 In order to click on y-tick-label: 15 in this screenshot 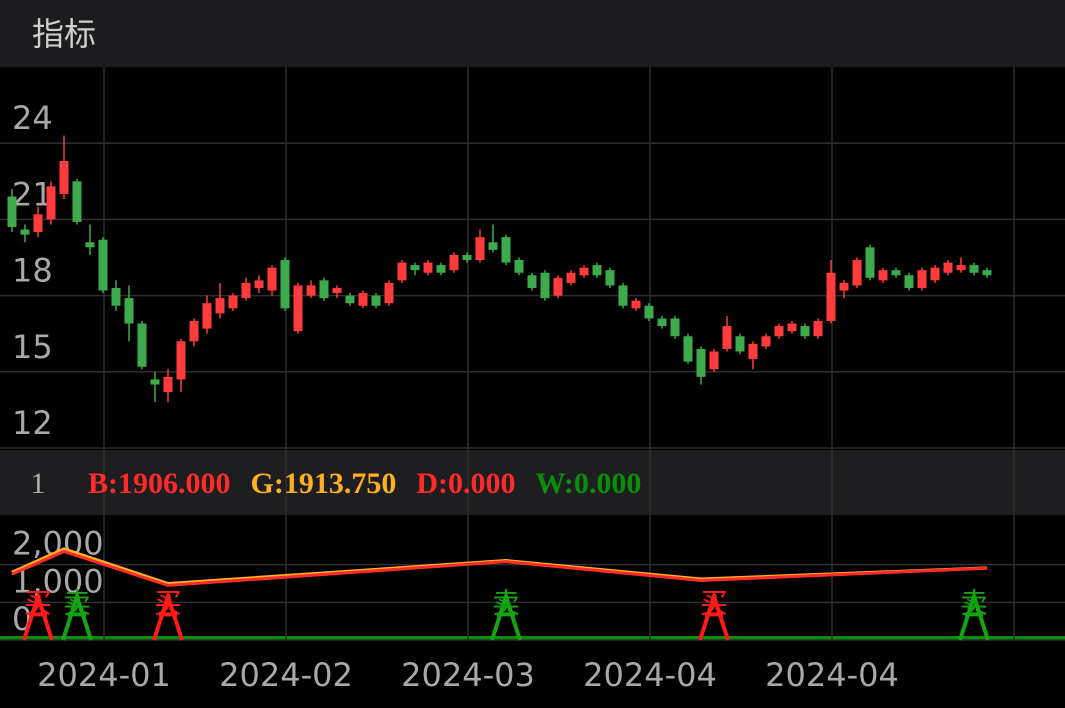, I will do `click(32, 347)`.